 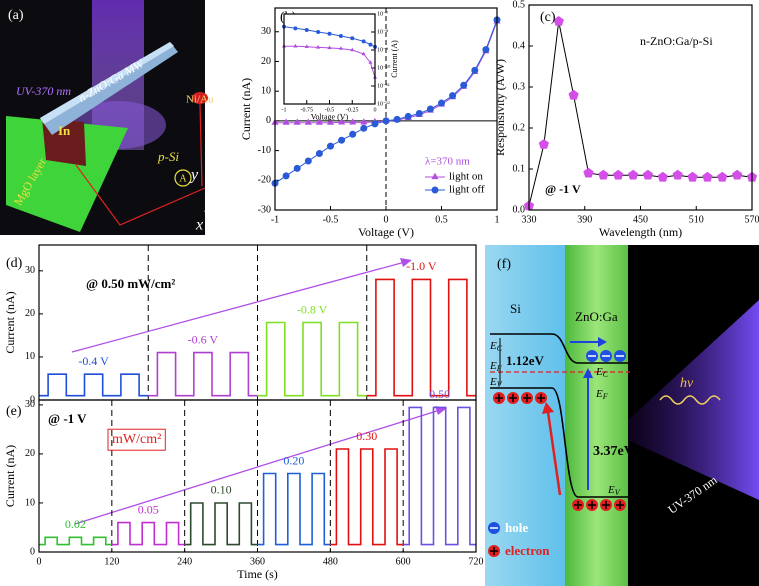 What do you see at coordinates (382, 50) in the screenshot?
I see `y-tick-label: 10⁻⁹` at bounding box center [382, 50].